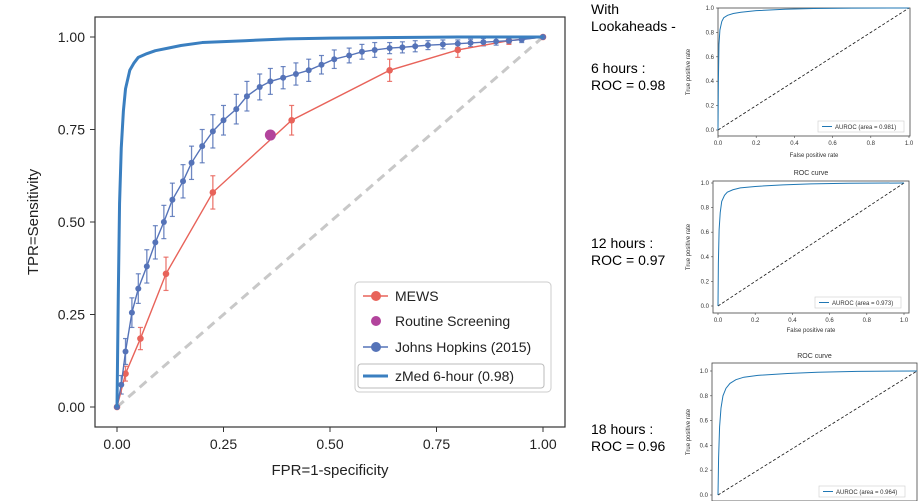 The height and width of the screenshot is (501, 920). Describe the element at coordinates (329, 444) in the screenshot. I see `x-tick-label: 0.50` at that location.